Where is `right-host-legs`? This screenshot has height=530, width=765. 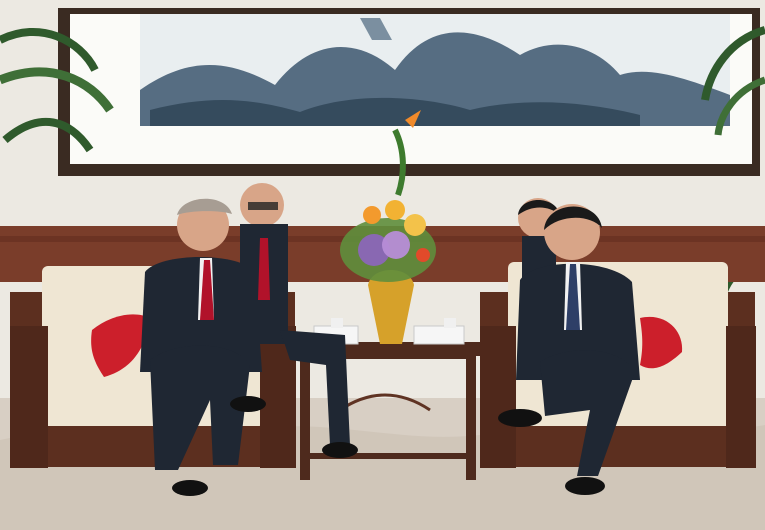 right-host-legs is located at coordinates (587, 413).